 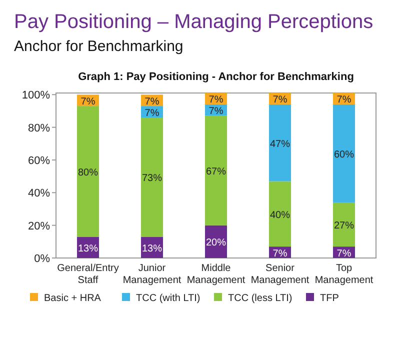 I want to click on caption: Graph 1: Pay Positioning - Anchor for Benchmarking, so click(x=216, y=77).